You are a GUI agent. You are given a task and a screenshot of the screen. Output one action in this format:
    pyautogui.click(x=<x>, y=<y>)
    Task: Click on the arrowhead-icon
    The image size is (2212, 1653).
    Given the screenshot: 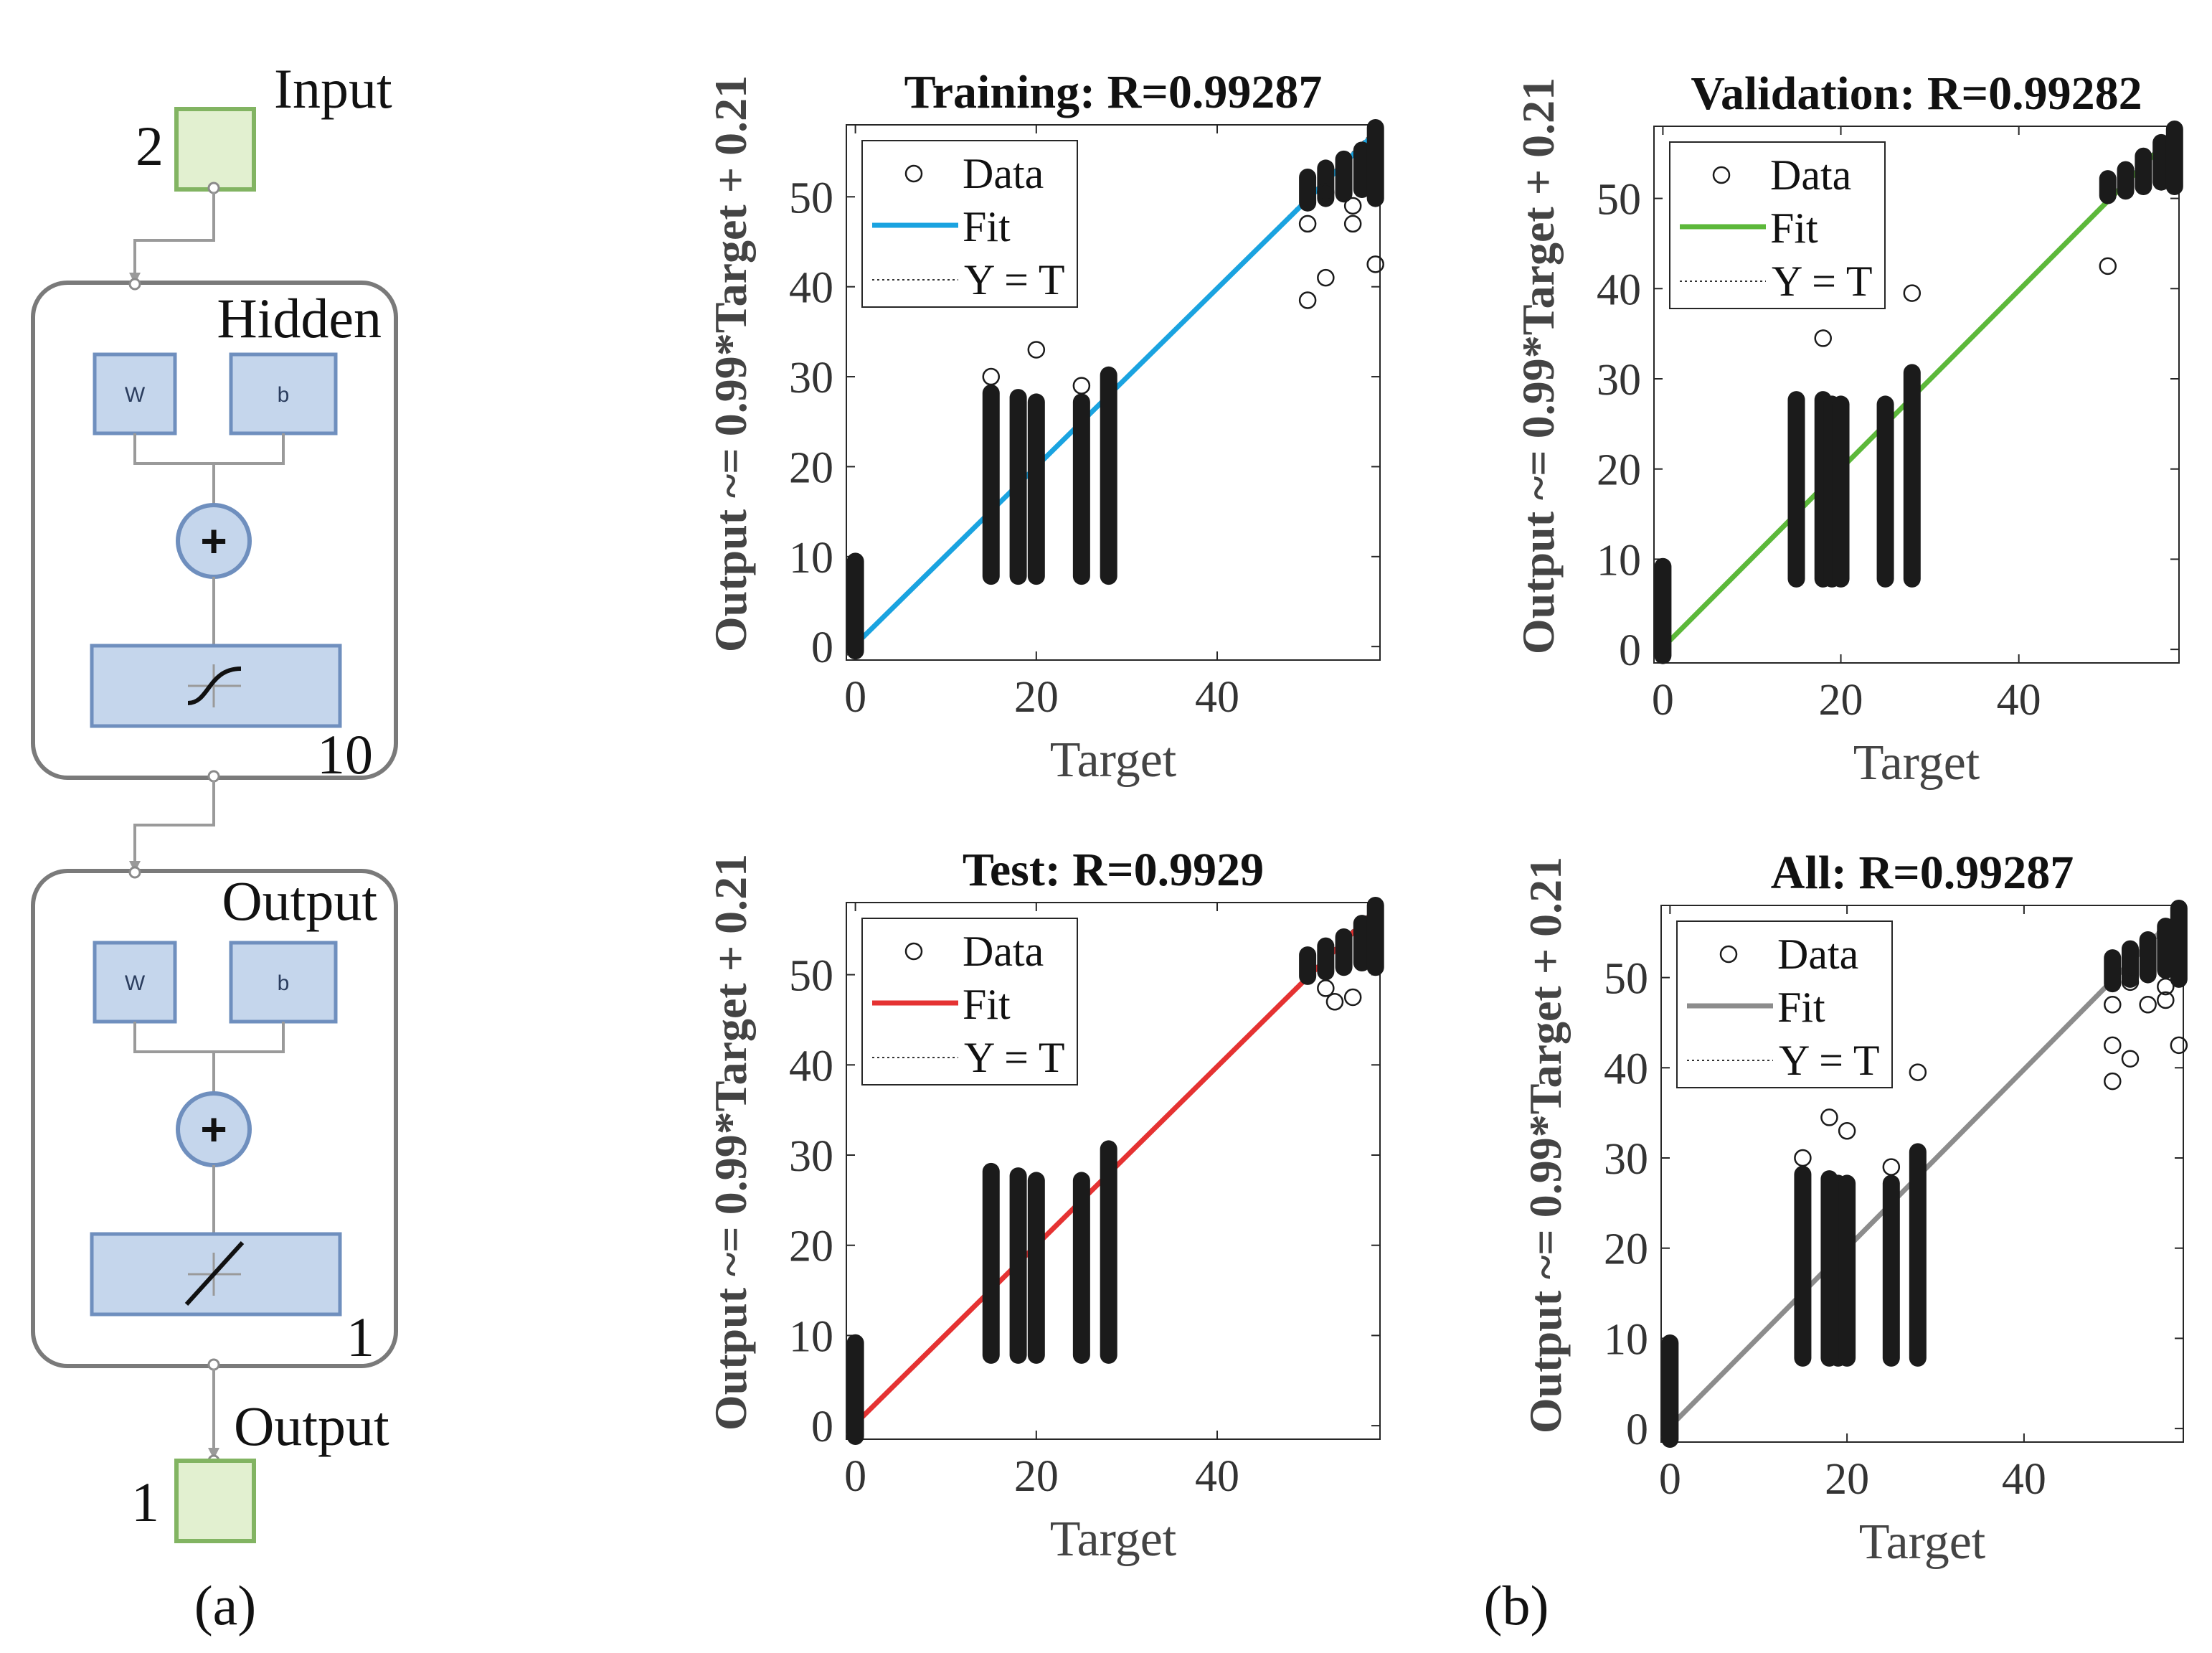 What is the action you would take?
    pyautogui.click(x=213, y=1453)
    